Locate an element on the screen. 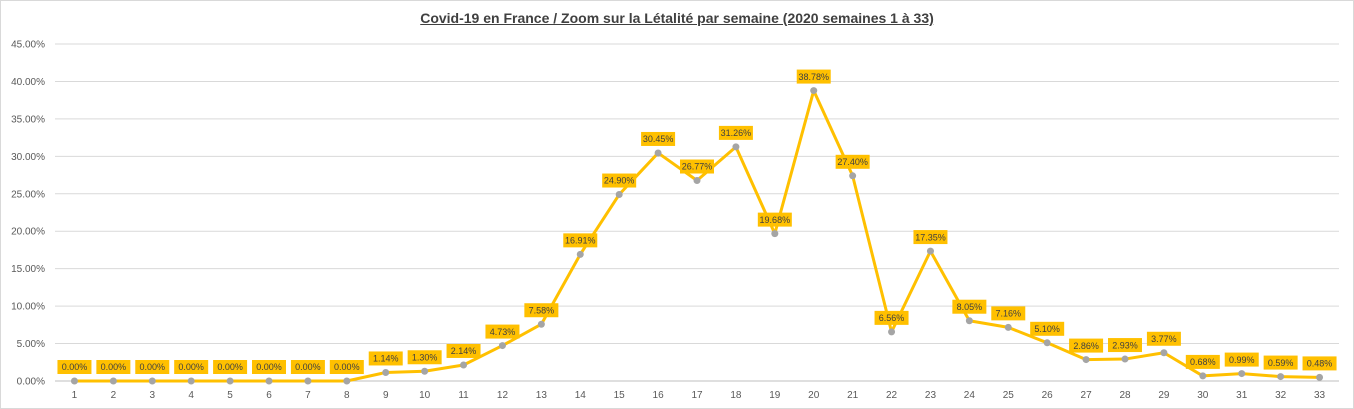 The image size is (1354, 409). y-tick-label: 40.00% is located at coordinates (28, 82).